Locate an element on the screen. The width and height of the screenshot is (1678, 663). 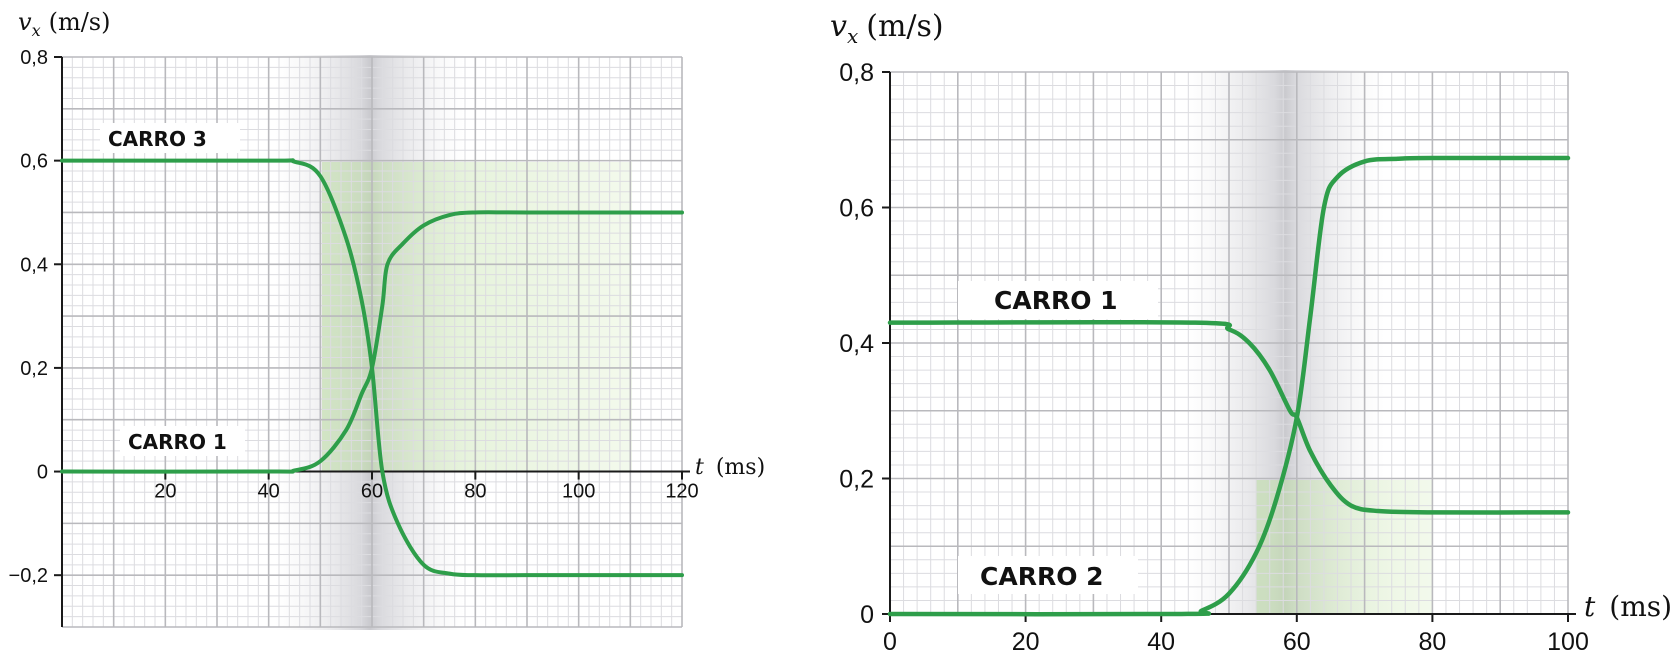
chart-2-label-carro-1: CARRO 1 is located at coordinates (1056, 300).